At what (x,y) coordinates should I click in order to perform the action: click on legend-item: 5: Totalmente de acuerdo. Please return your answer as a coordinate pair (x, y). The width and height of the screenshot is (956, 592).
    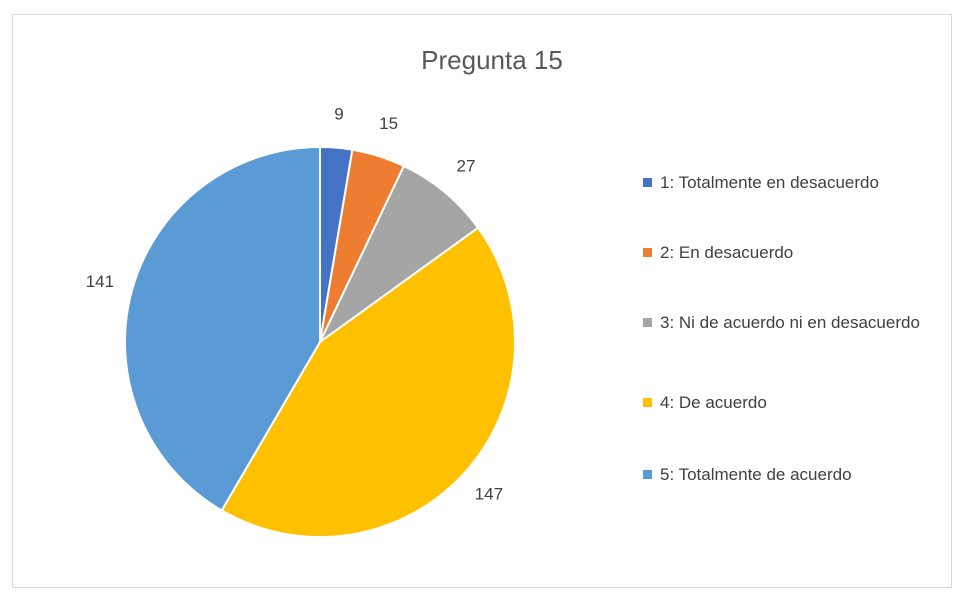
    Looking at the image, I should click on (796, 475).